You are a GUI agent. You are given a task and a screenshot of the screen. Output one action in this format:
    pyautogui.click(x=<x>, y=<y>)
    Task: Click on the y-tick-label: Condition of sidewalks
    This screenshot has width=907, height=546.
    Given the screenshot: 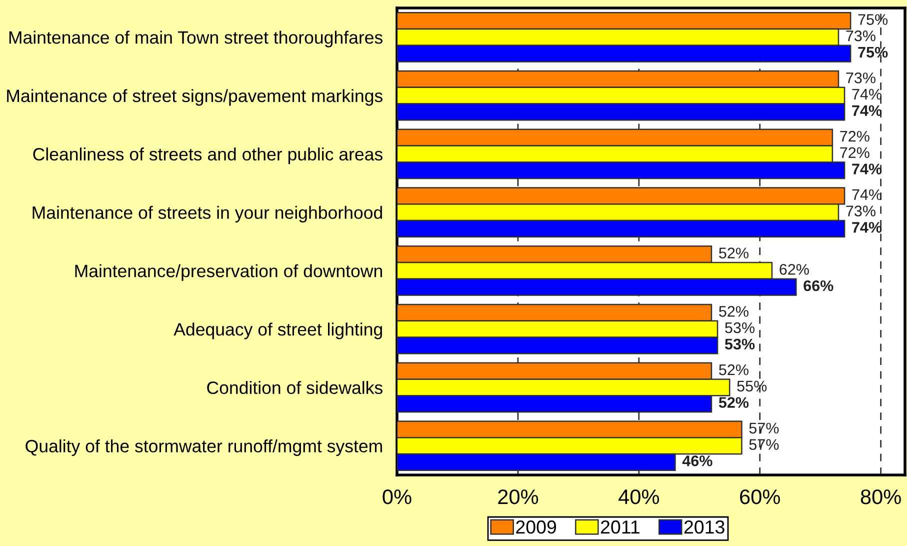 What is the action you would take?
    pyautogui.click(x=294, y=387)
    